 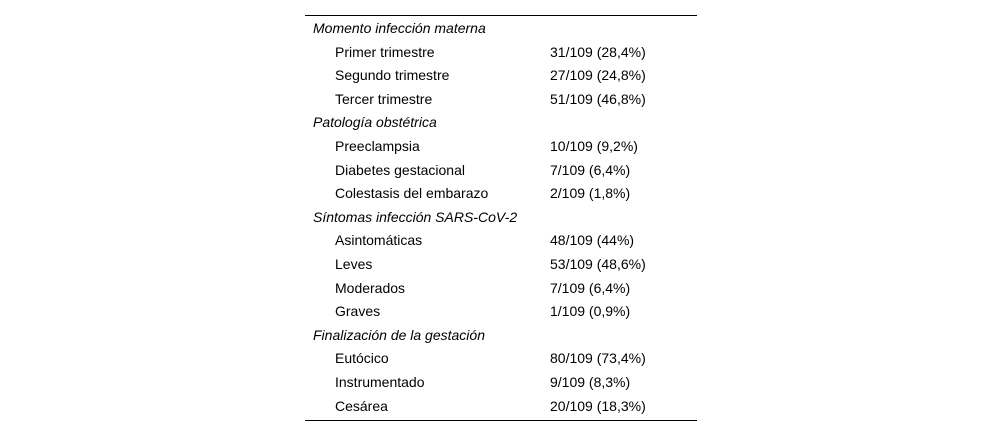 What do you see at coordinates (399, 334) in the screenshot?
I see `section-label: Finalización de la gestación` at bounding box center [399, 334].